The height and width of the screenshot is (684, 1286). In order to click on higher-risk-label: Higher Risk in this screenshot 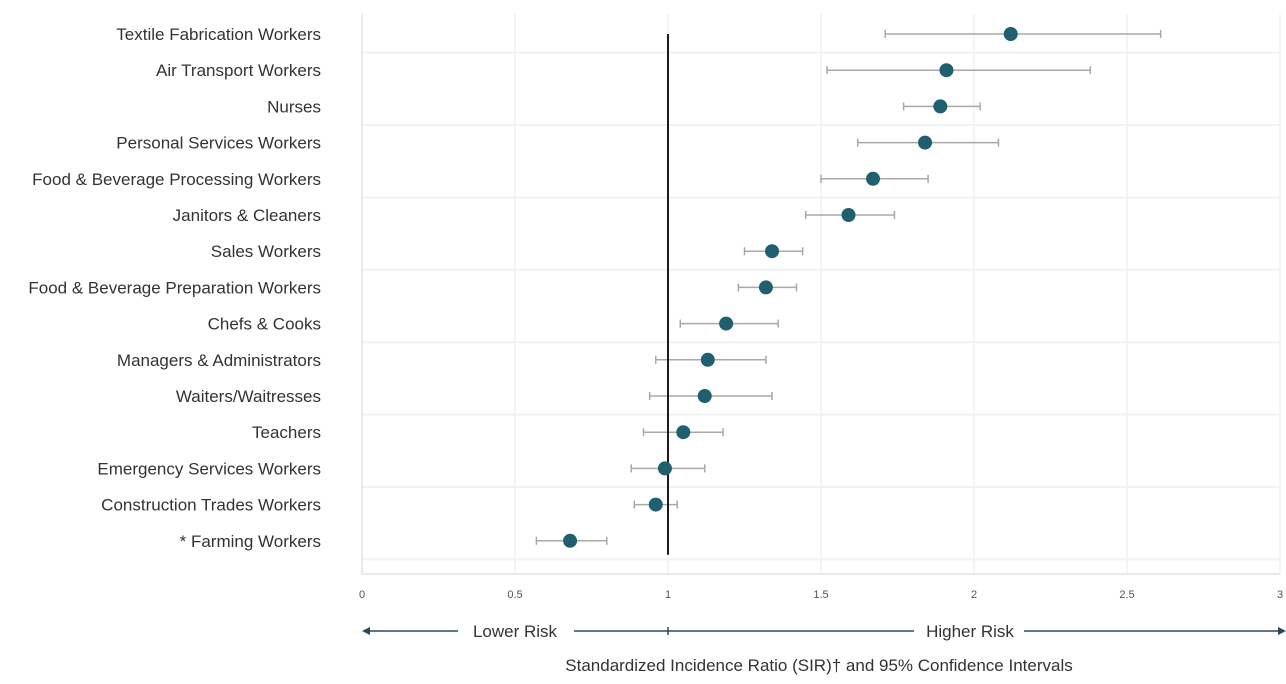, I will do `click(970, 631)`.